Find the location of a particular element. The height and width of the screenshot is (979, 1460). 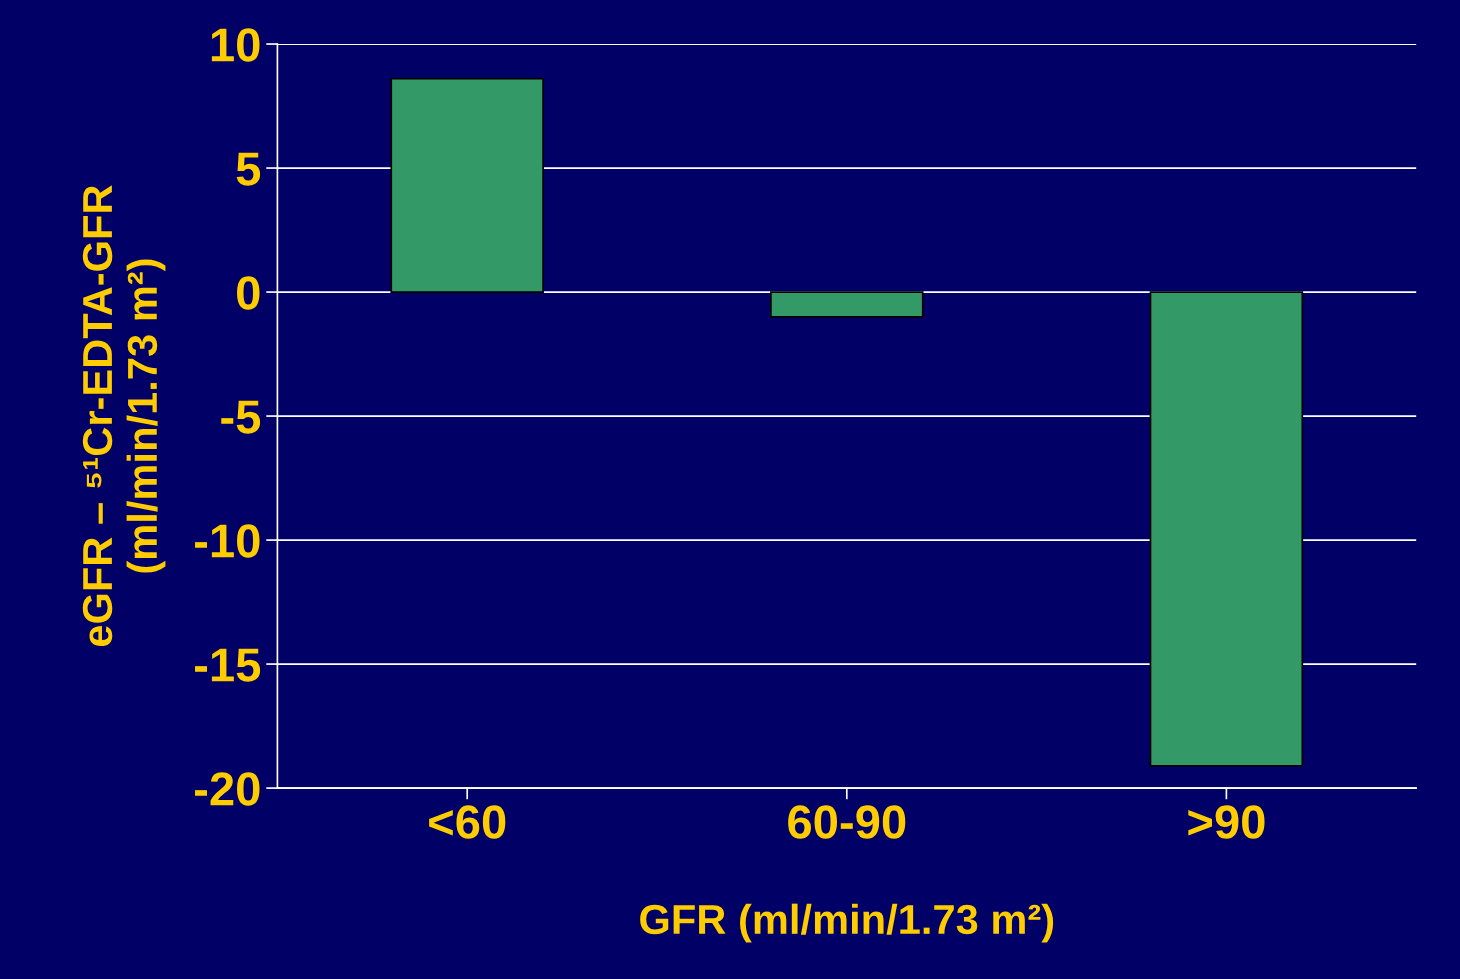

y-tick-label: -10 is located at coordinates (227, 541).